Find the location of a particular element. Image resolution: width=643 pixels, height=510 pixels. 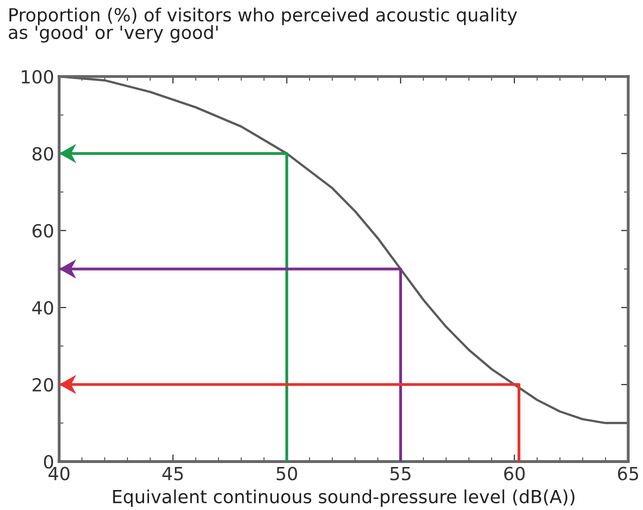

chart-title: Proportion (%) of visitors who perceived acoustic quality as 'good' or 'very good' is located at coordinates (263, 25).